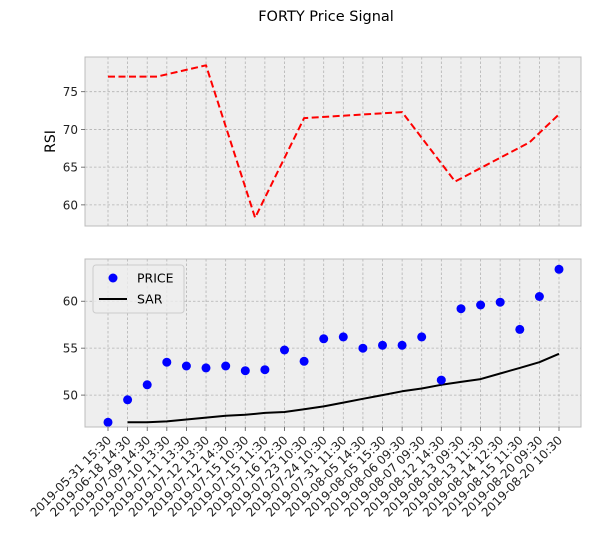  What do you see at coordinates (70, 168) in the screenshot?
I see `rsi-y-tick-label: 65` at bounding box center [70, 168].